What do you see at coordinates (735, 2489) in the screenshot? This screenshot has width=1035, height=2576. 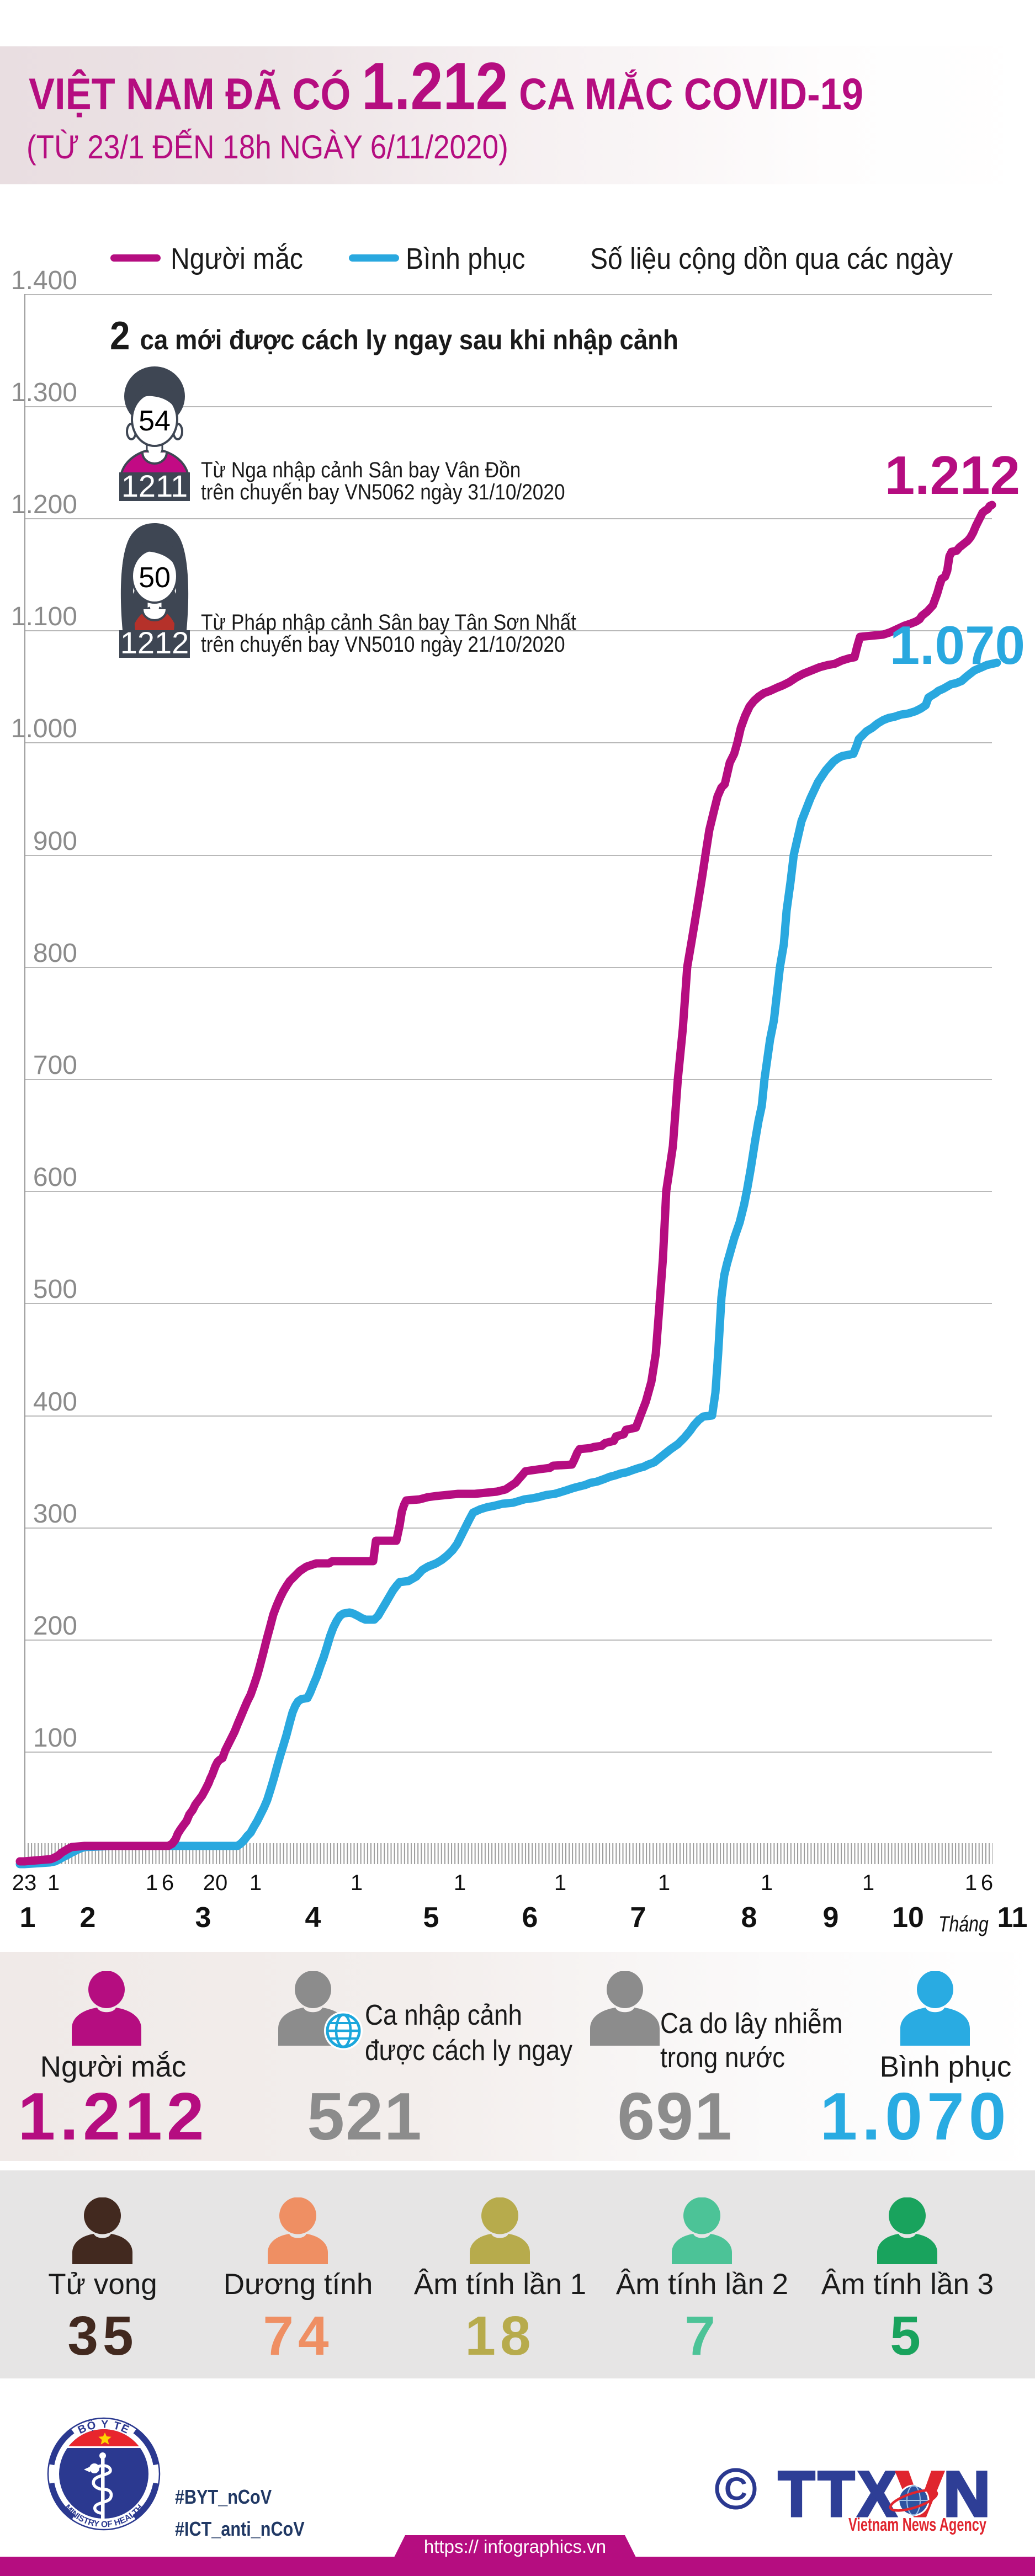 I see `svg-text: C` at bounding box center [735, 2489].